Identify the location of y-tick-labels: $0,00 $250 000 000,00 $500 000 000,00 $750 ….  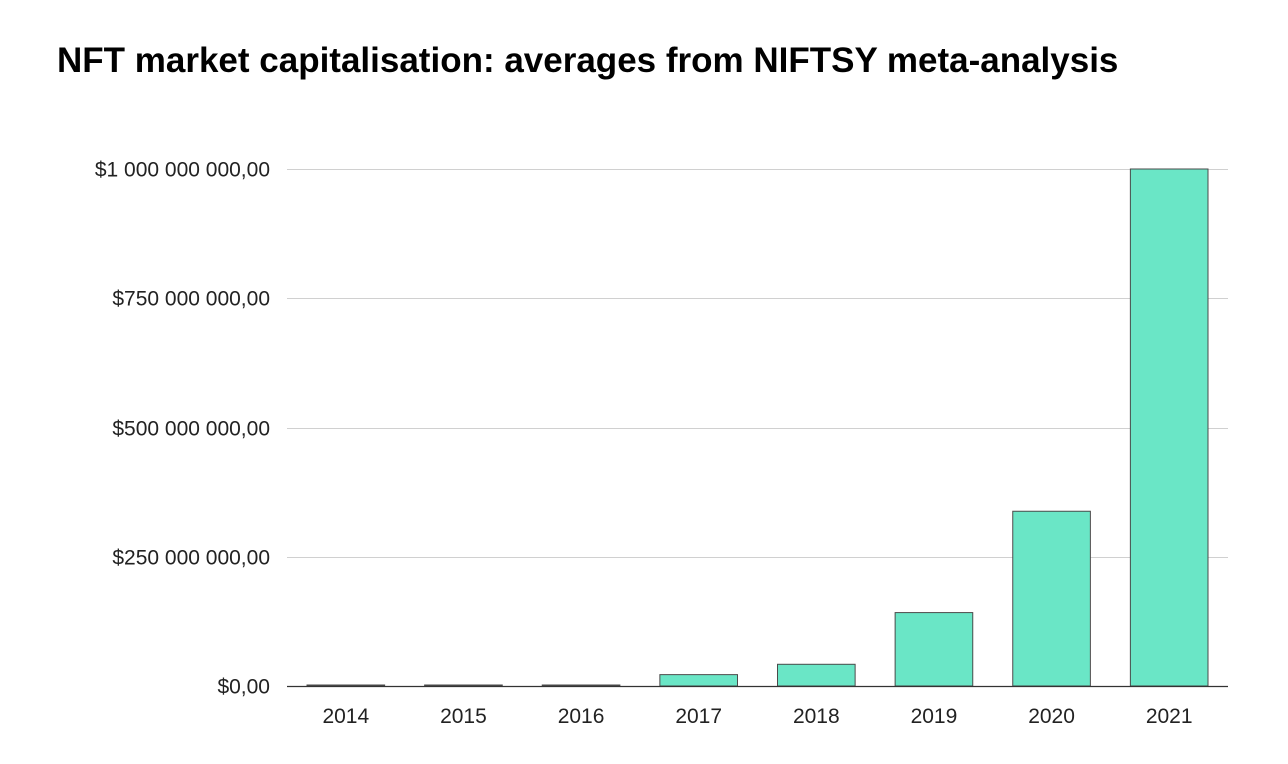
(182, 429).